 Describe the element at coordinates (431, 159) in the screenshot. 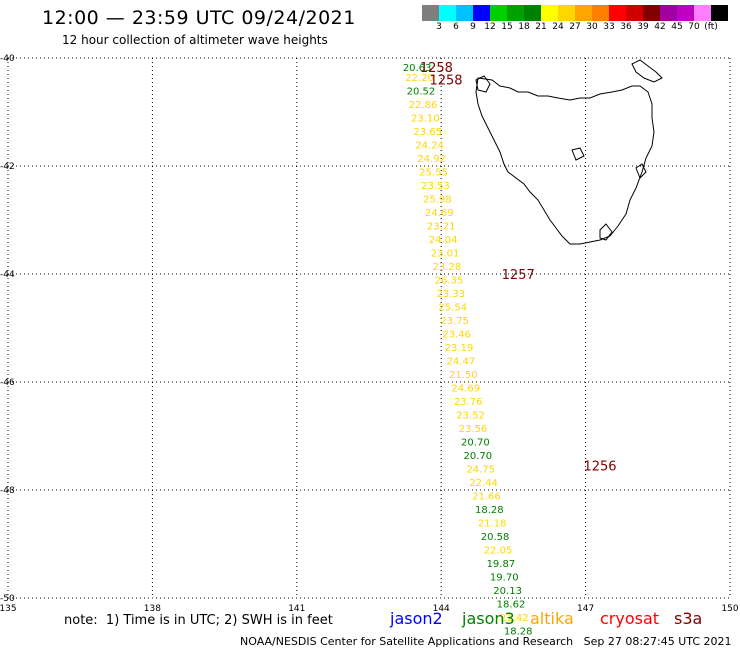

I see `swh-point-label: 24.92` at that location.